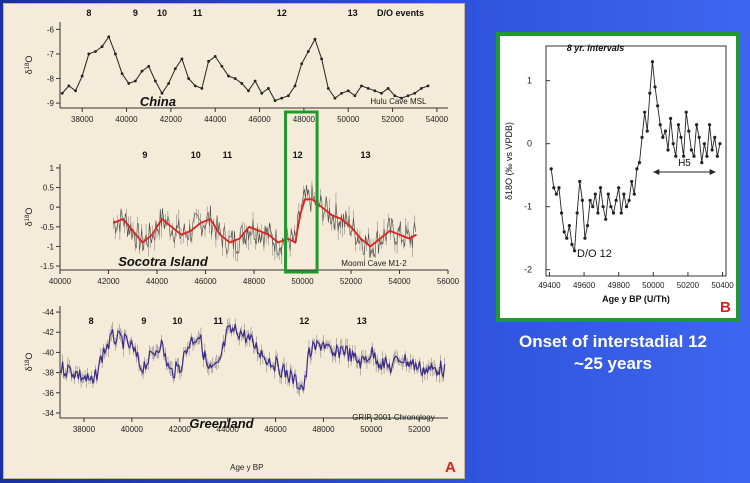 This screenshot has width=750, height=483. I want to click on caption-line-1: Onset of interstadial 12, so click(613, 341).